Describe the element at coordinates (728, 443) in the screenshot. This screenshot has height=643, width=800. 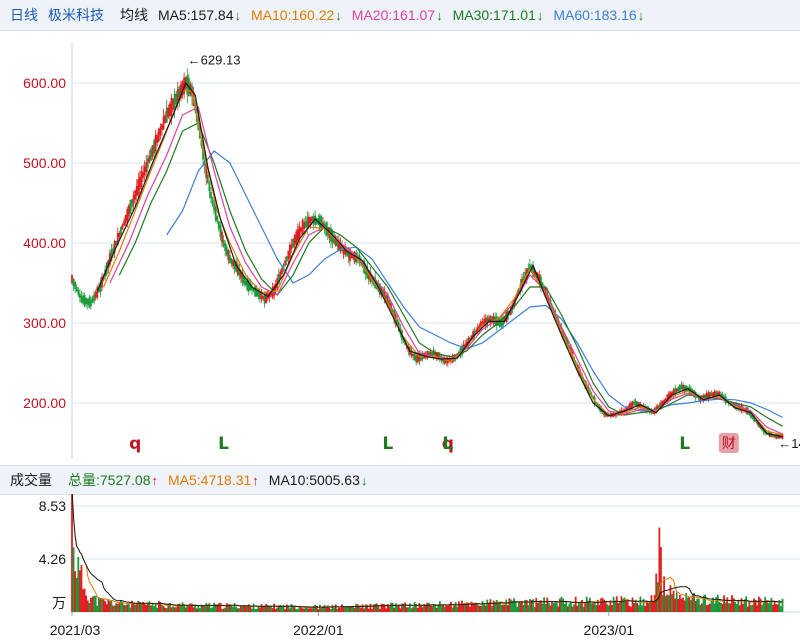
I see `finance-badge` at that location.